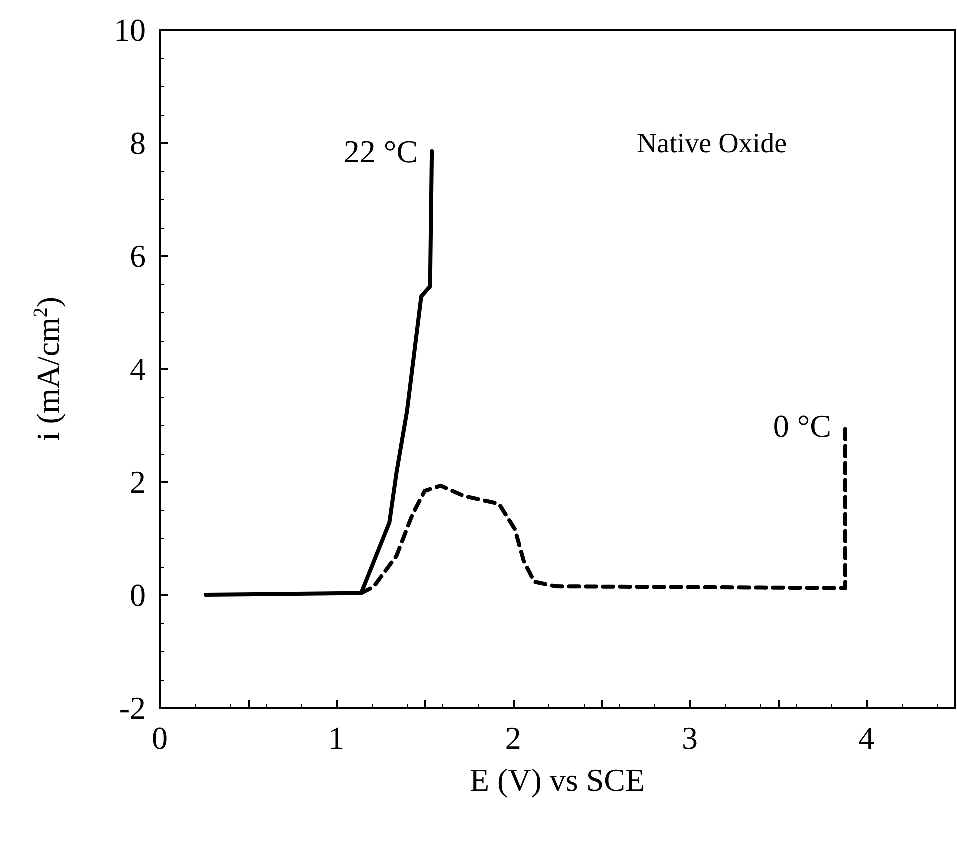 The height and width of the screenshot is (842, 957). I want to click on x-tick-label: 4, so click(866, 738).